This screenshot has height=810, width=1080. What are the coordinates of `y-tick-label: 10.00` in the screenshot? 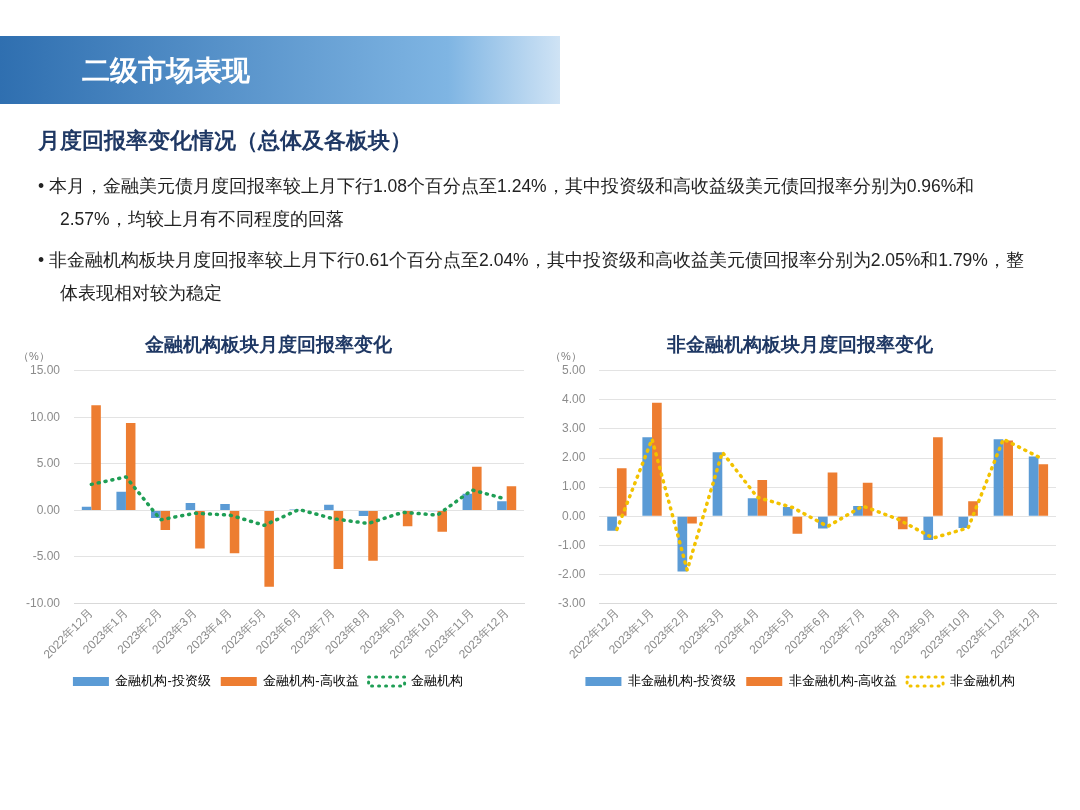 It's located at (45, 416).